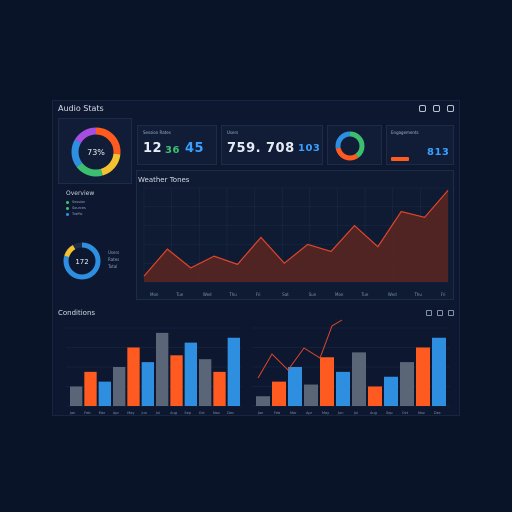 This screenshot has width=512, height=512. I want to click on refresh-icon, so click(422, 108).